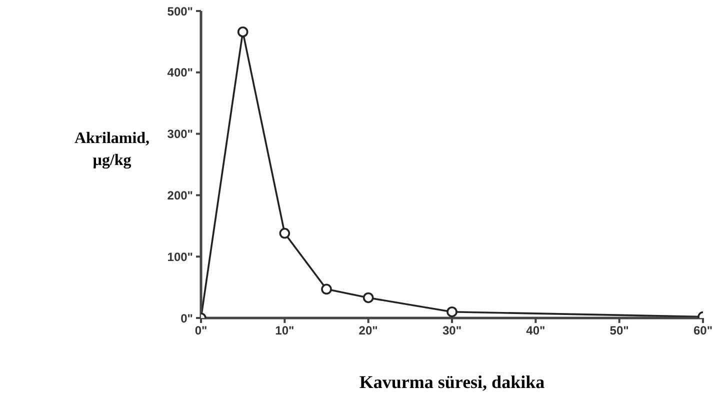 Image resolution: width=716 pixels, height=408 pixels. What do you see at coordinates (284, 331) in the screenshot?
I see `x-tick-label: 10"` at bounding box center [284, 331].